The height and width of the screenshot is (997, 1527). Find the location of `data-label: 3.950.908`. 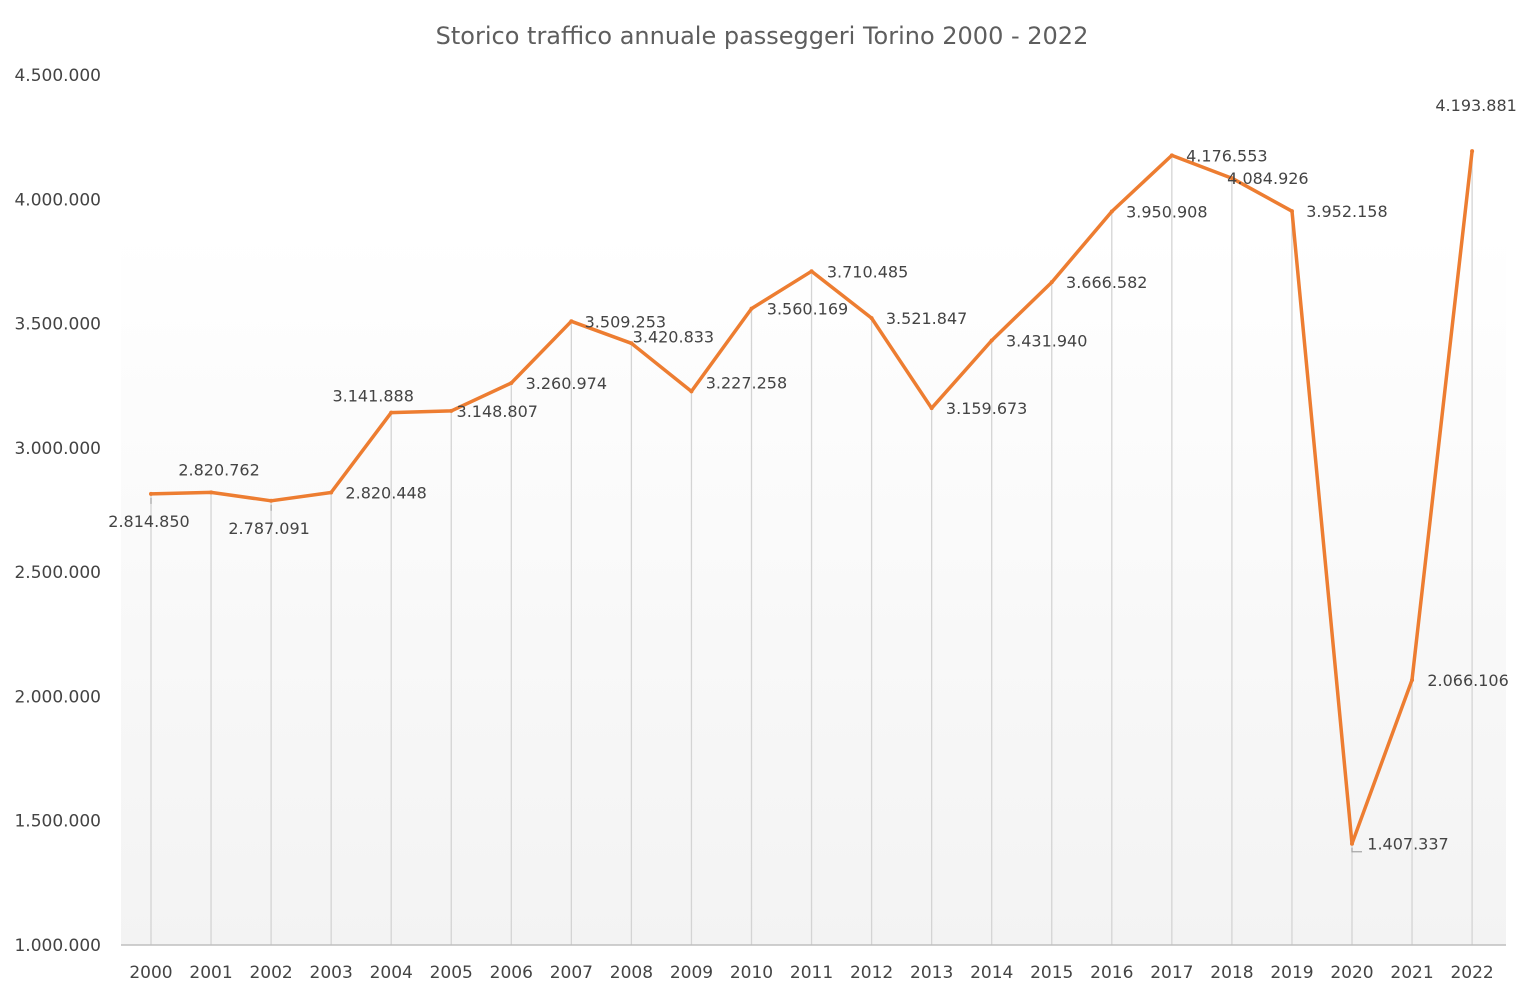

data-label: 3.950.908 is located at coordinates (1166, 211).